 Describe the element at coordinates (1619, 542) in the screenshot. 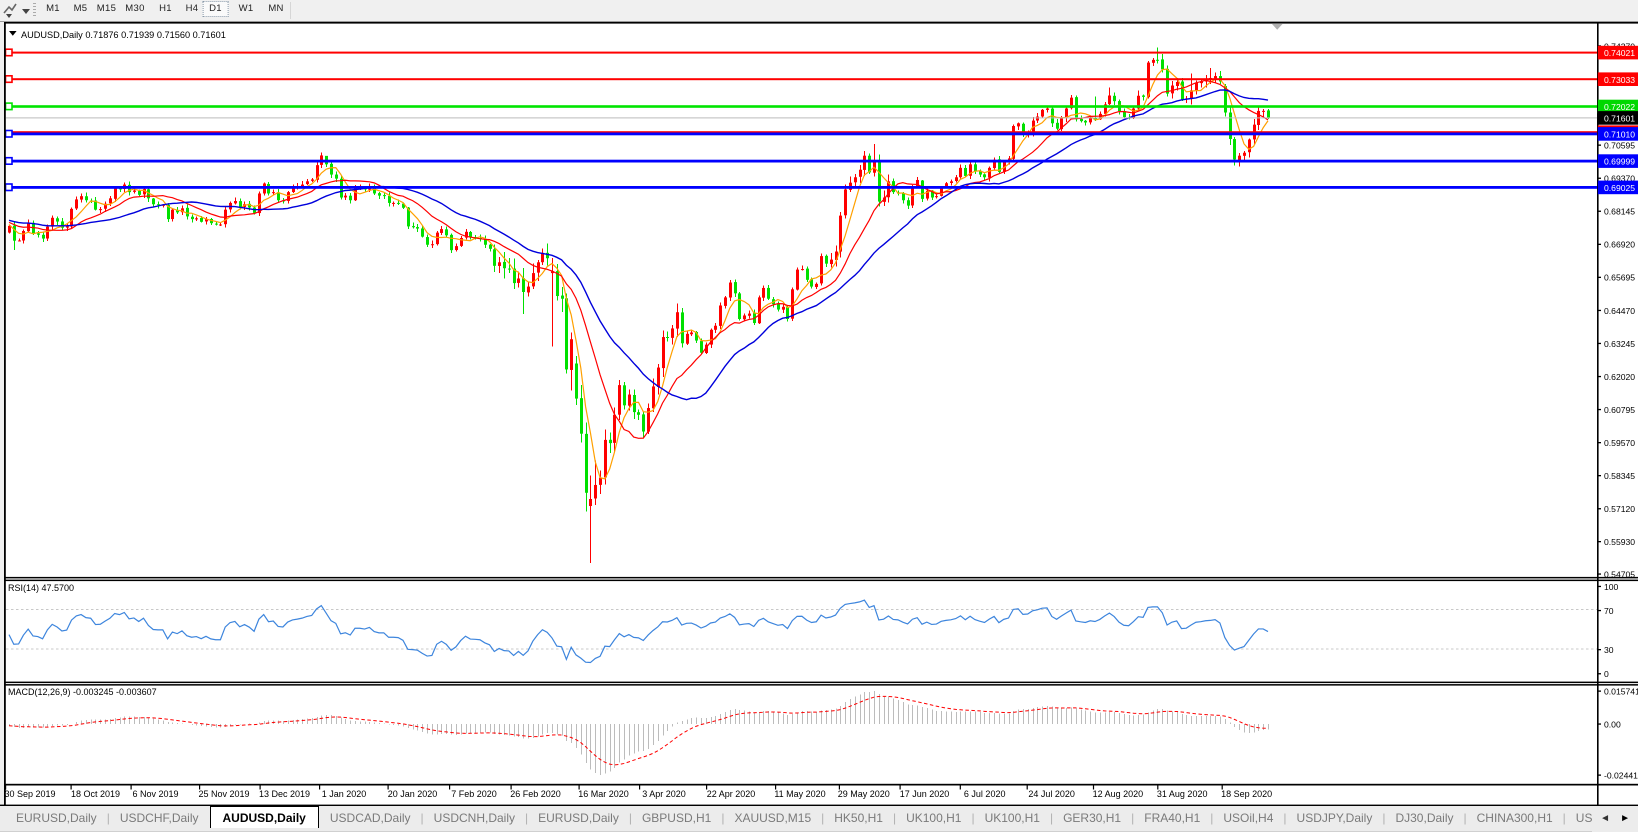

I see `svg-text: 0.55930` at that location.